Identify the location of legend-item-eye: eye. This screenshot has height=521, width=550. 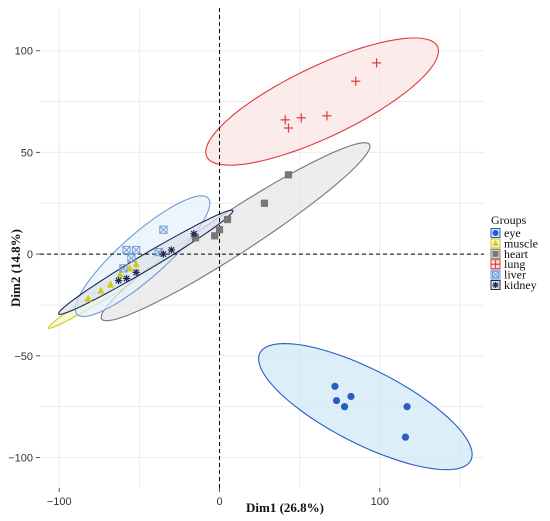
(505, 233).